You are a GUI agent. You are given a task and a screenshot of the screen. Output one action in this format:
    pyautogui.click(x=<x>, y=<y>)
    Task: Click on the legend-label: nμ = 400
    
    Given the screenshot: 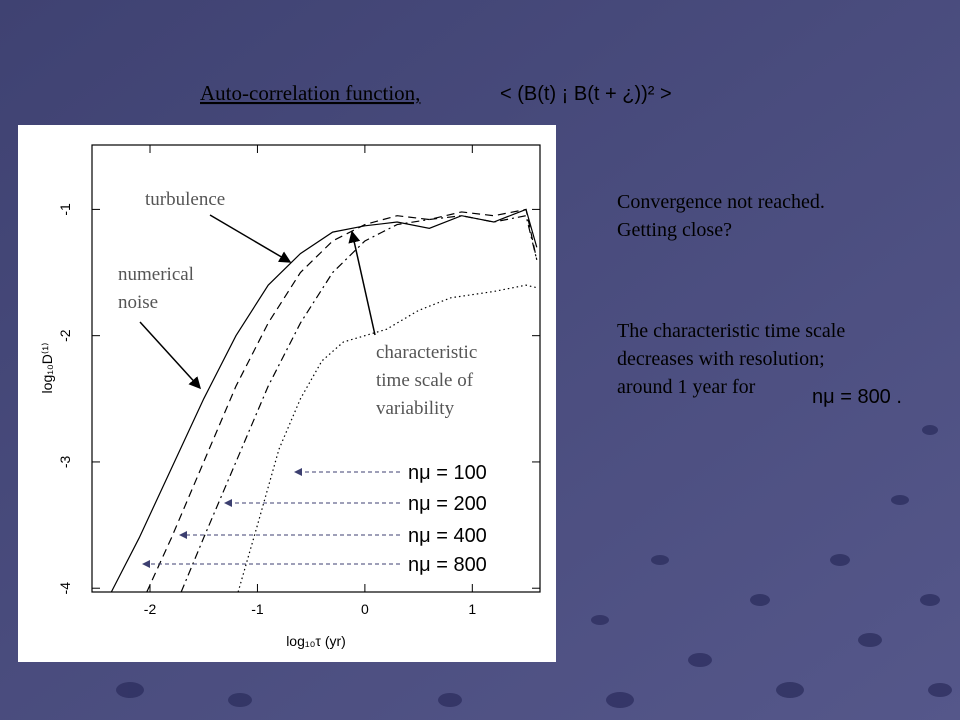 What is the action you would take?
    pyautogui.click(x=447, y=536)
    